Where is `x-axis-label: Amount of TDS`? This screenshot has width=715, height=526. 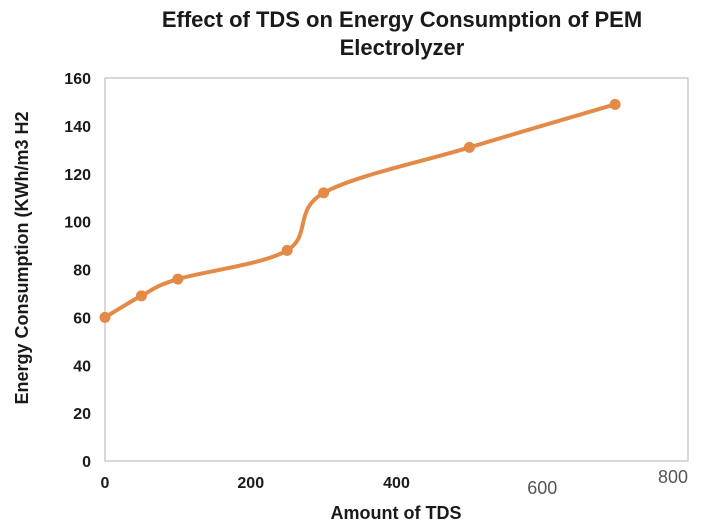
x-axis-label: Amount of TDS is located at coordinates (396, 513).